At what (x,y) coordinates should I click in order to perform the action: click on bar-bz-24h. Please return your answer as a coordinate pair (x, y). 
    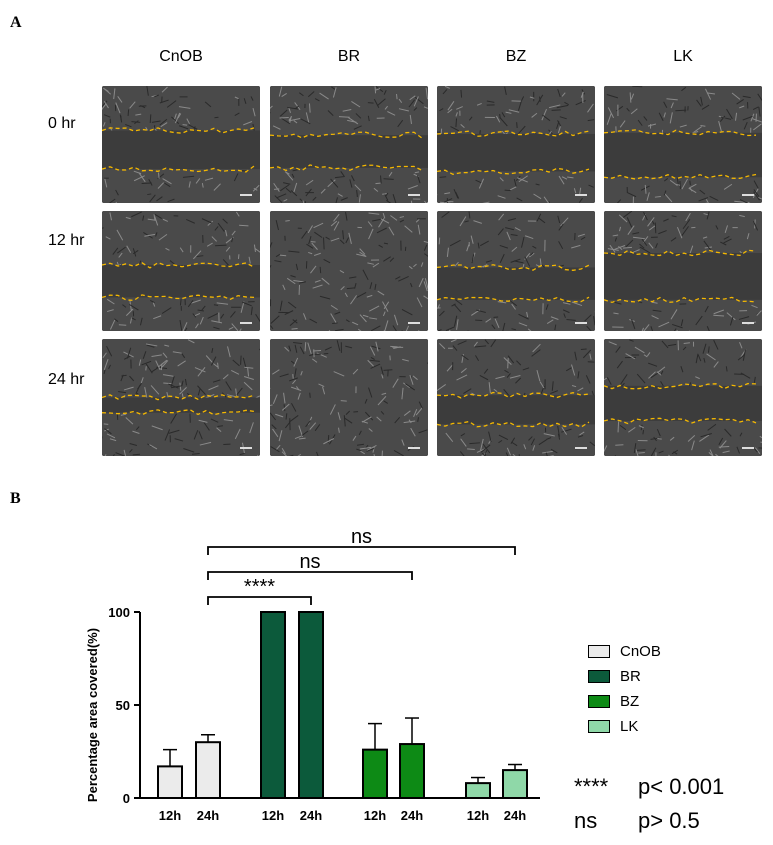
    Looking at the image, I should click on (412, 771).